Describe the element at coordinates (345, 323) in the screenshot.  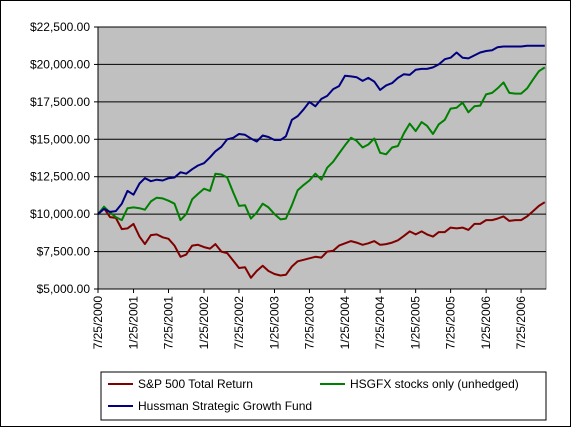
I see `x-tick-label: 1/25/2004` at that location.